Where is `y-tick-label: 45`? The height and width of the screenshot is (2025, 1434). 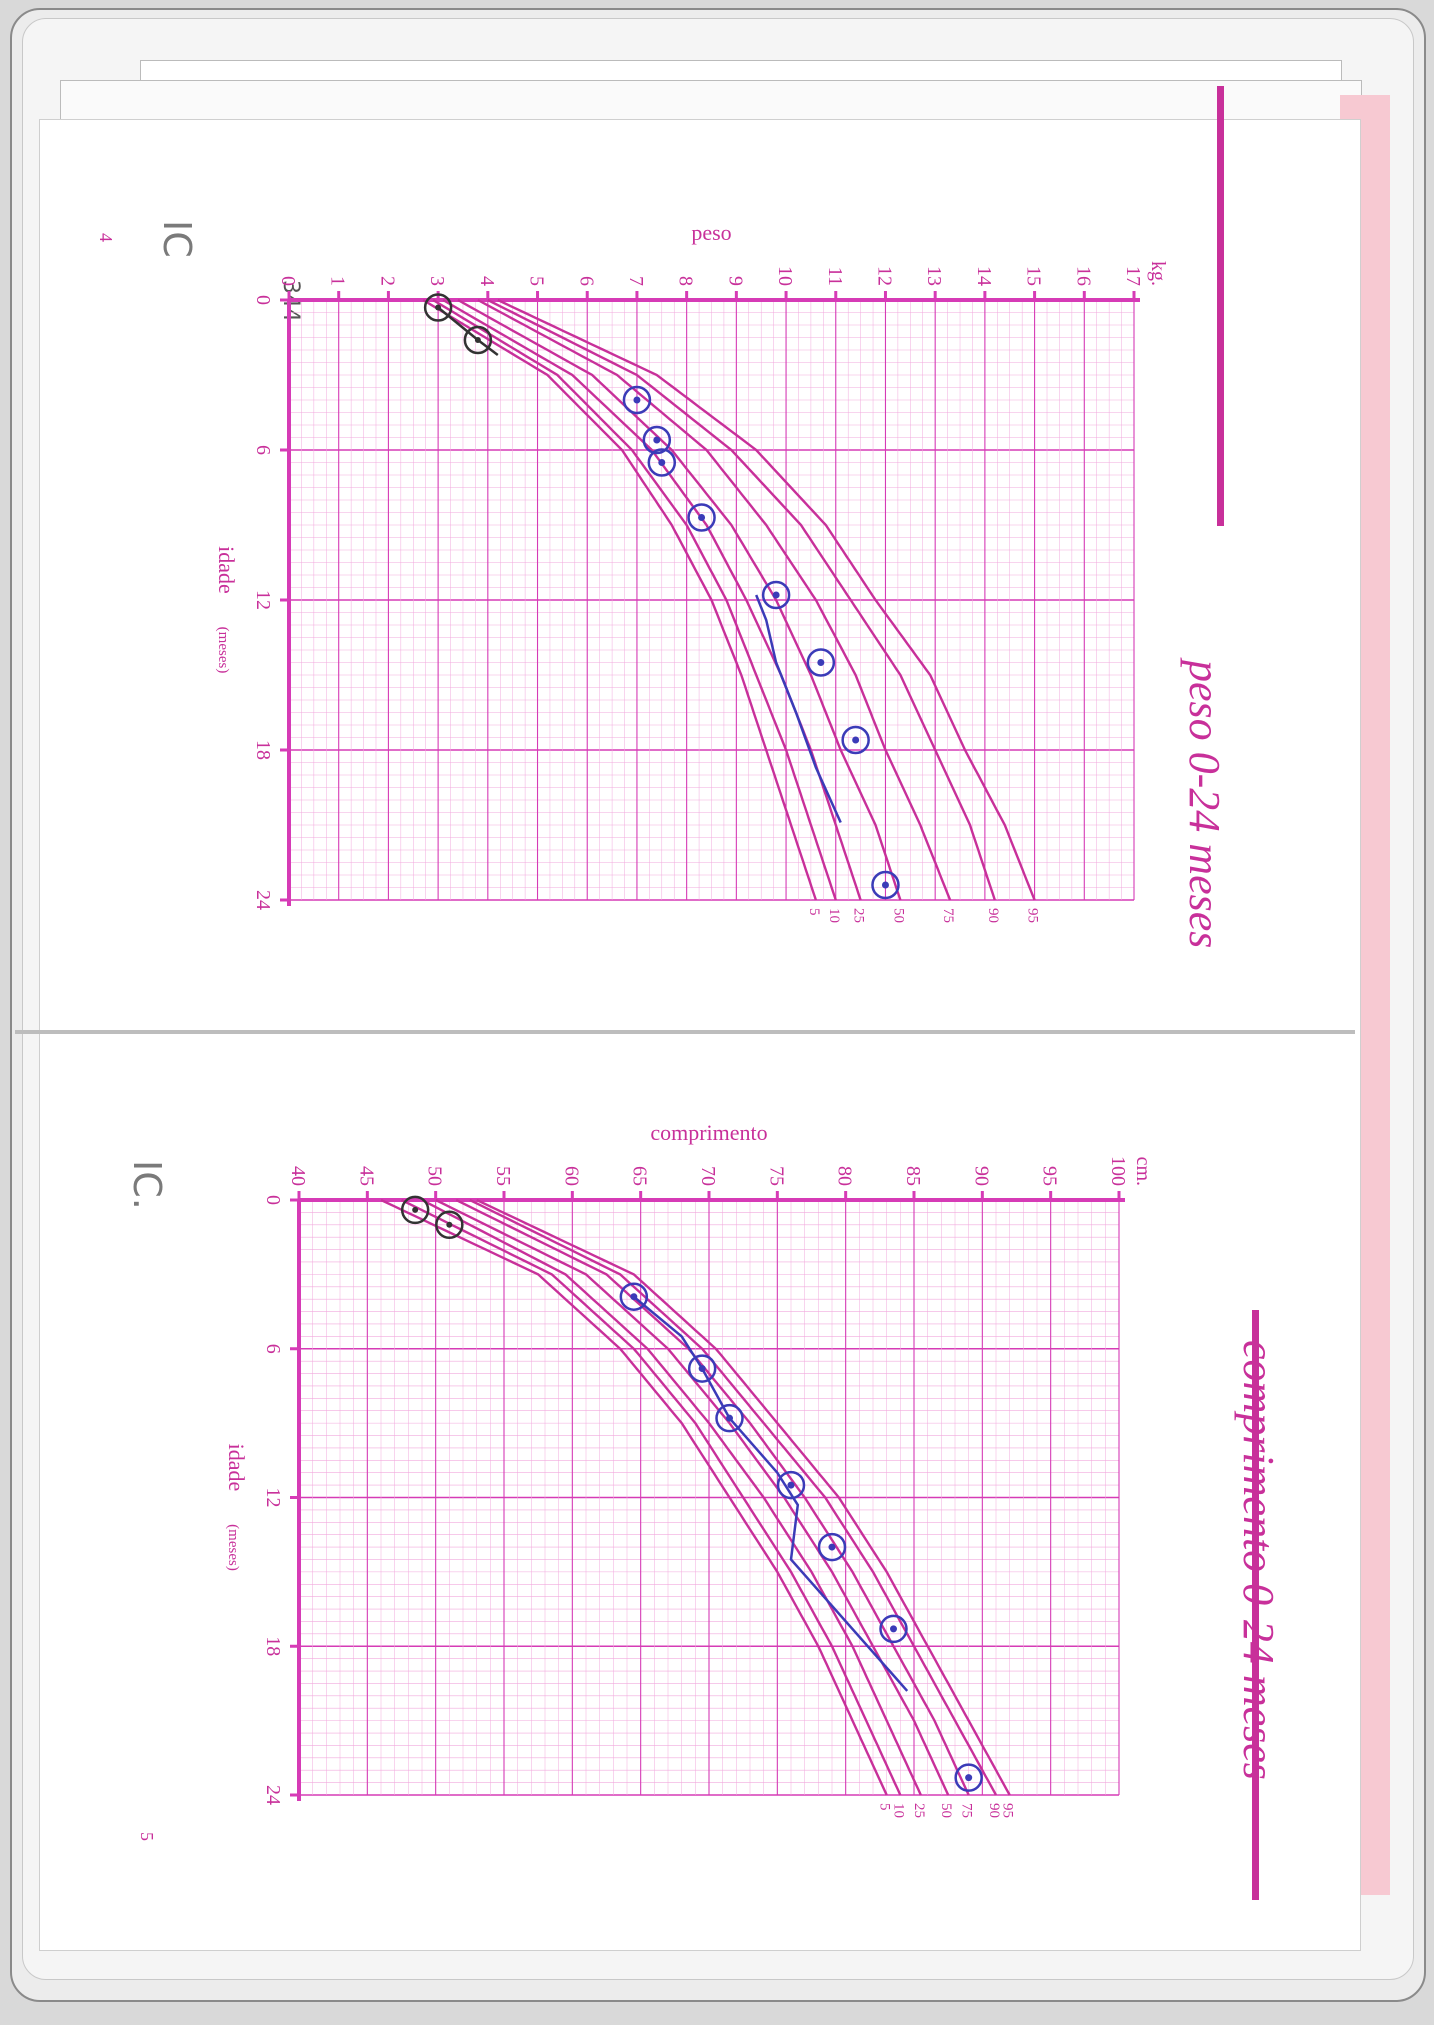
y-tick-label: 45 is located at coordinates (366, 1176).